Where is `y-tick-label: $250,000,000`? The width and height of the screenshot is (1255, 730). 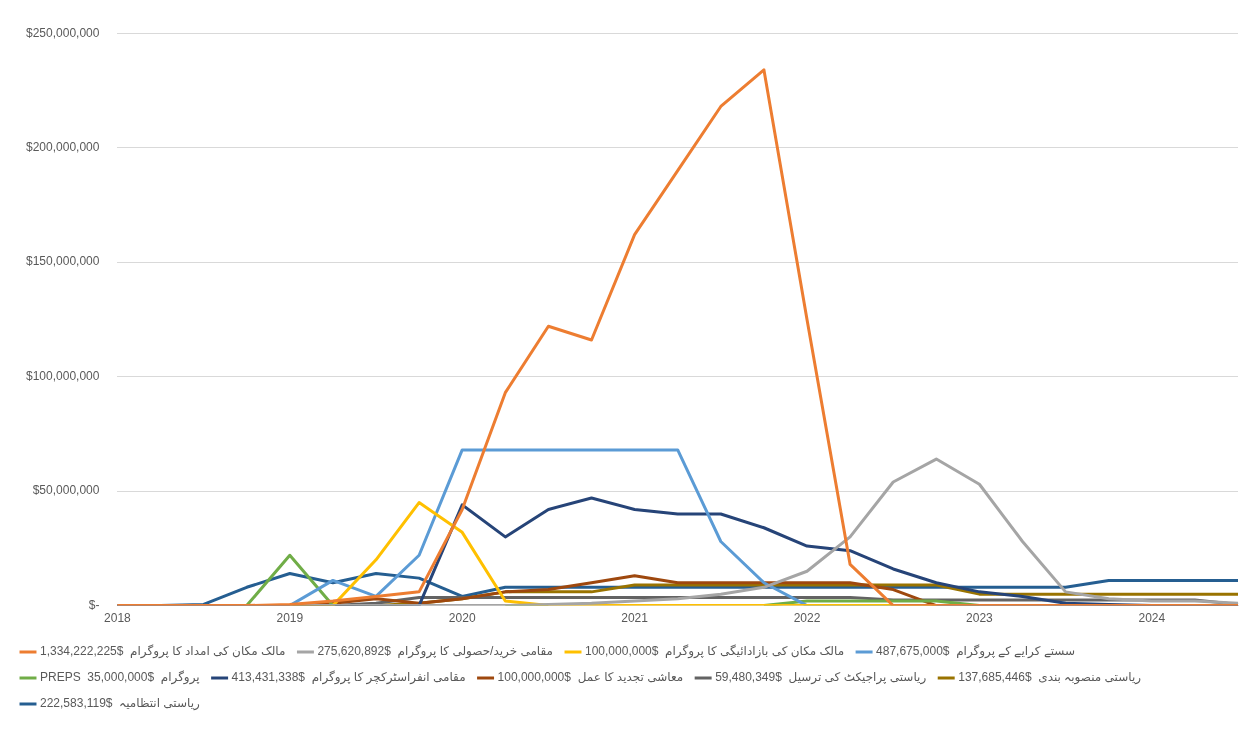
y-tick-label: $250,000,000 is located at coordinates (63, 32).